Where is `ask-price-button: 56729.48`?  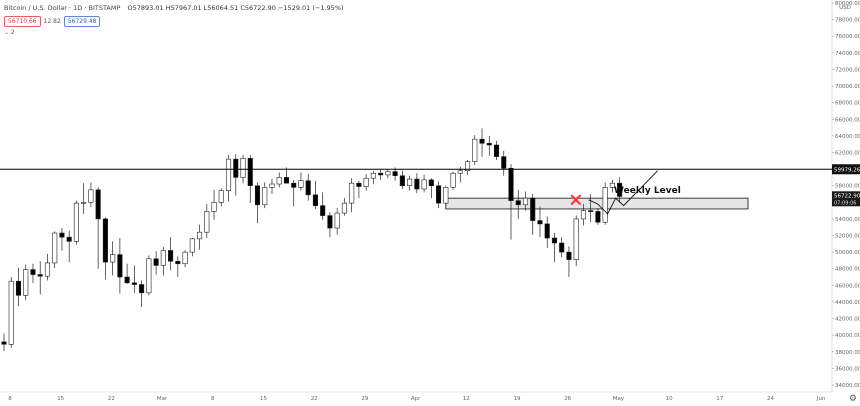
ask-price-button: 56729.48 is located at coordinates (82, 21).